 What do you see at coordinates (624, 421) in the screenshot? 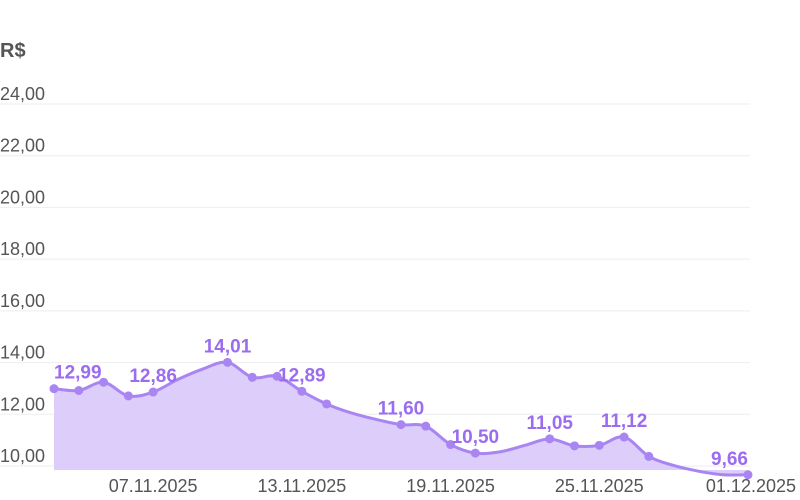
I see `data-label: 11,12` at bounding box center [624, 421].